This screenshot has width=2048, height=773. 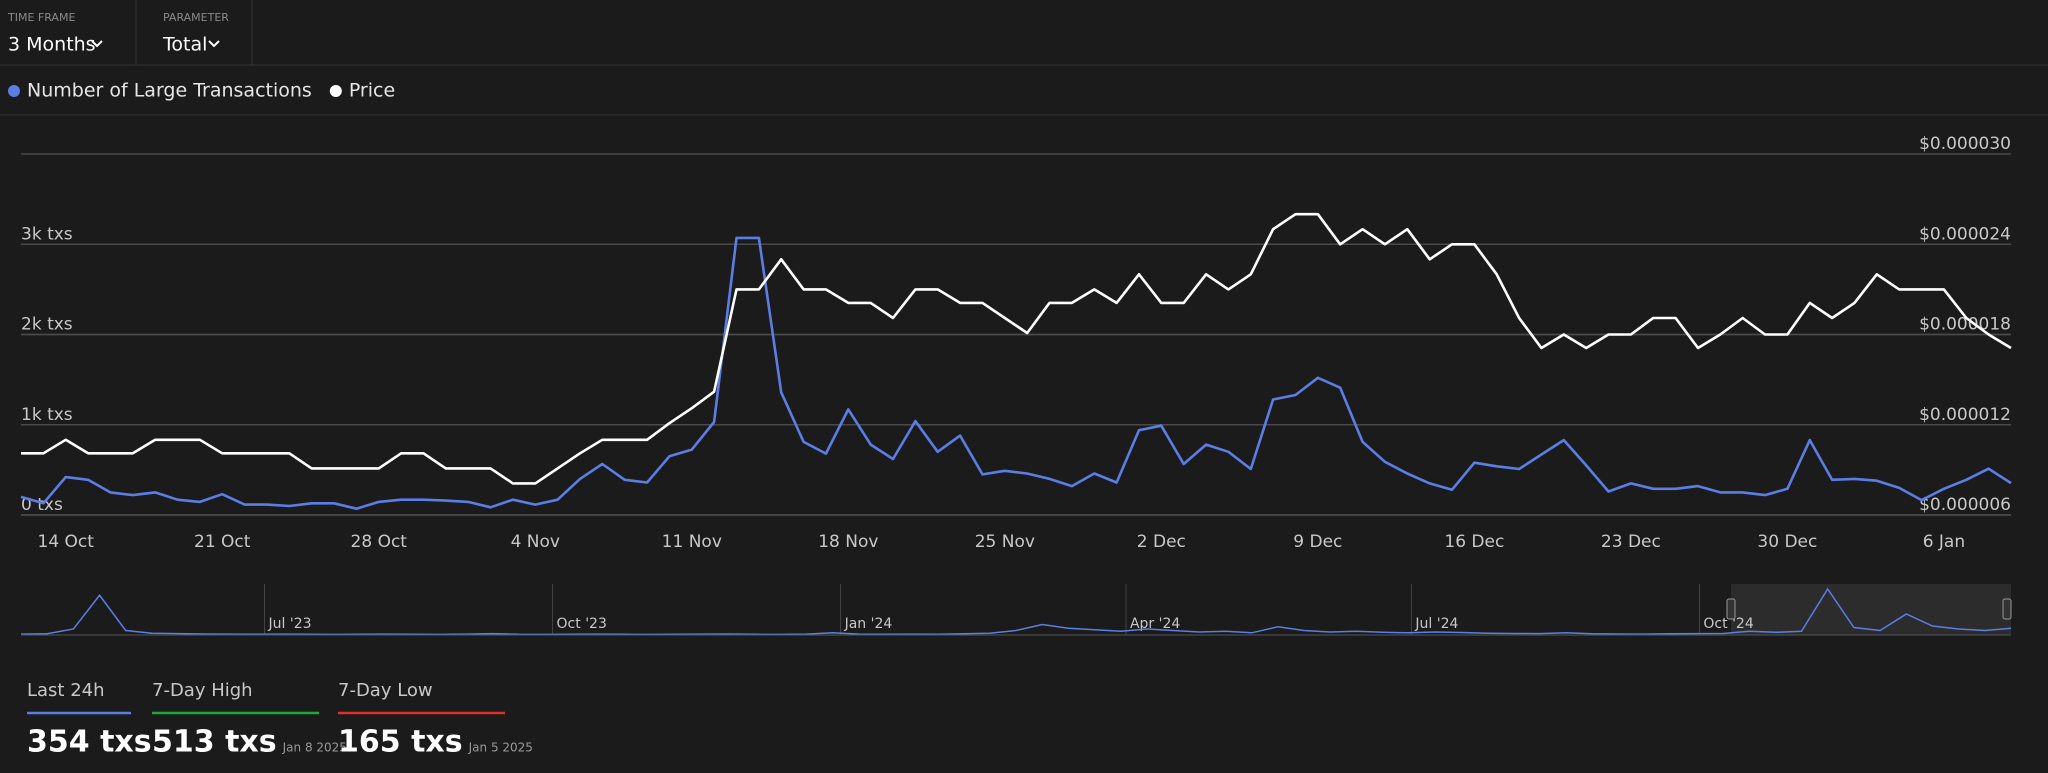 I want to click on time-frame-dropdown: TIME FRAME 3 Months, so click(x=55, y=33).